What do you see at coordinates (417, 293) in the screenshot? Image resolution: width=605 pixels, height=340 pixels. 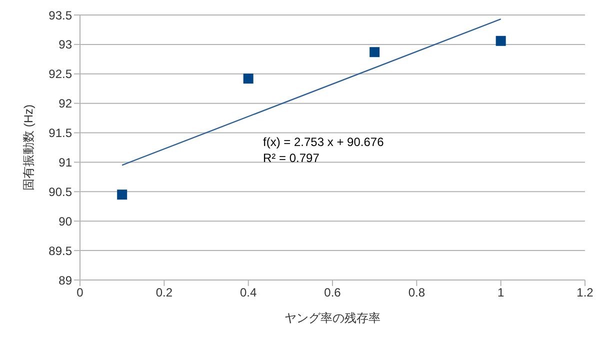 I see `x-tick-label: 0.8` at bounding box center [417, 293].